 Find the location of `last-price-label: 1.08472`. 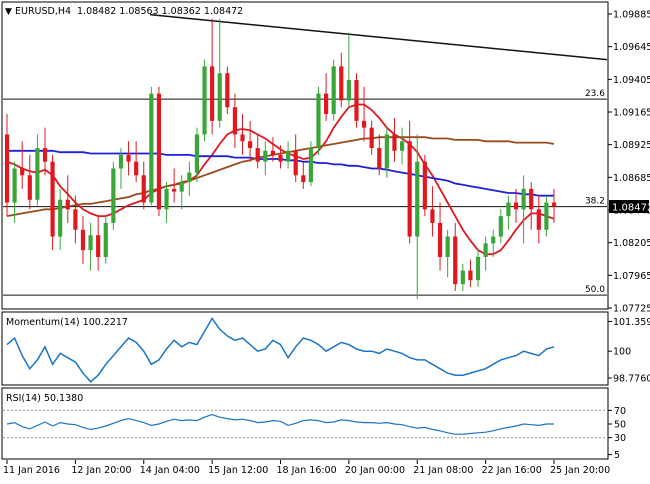

last-price-label: 1.08472 is located at coordinates (631, 208).